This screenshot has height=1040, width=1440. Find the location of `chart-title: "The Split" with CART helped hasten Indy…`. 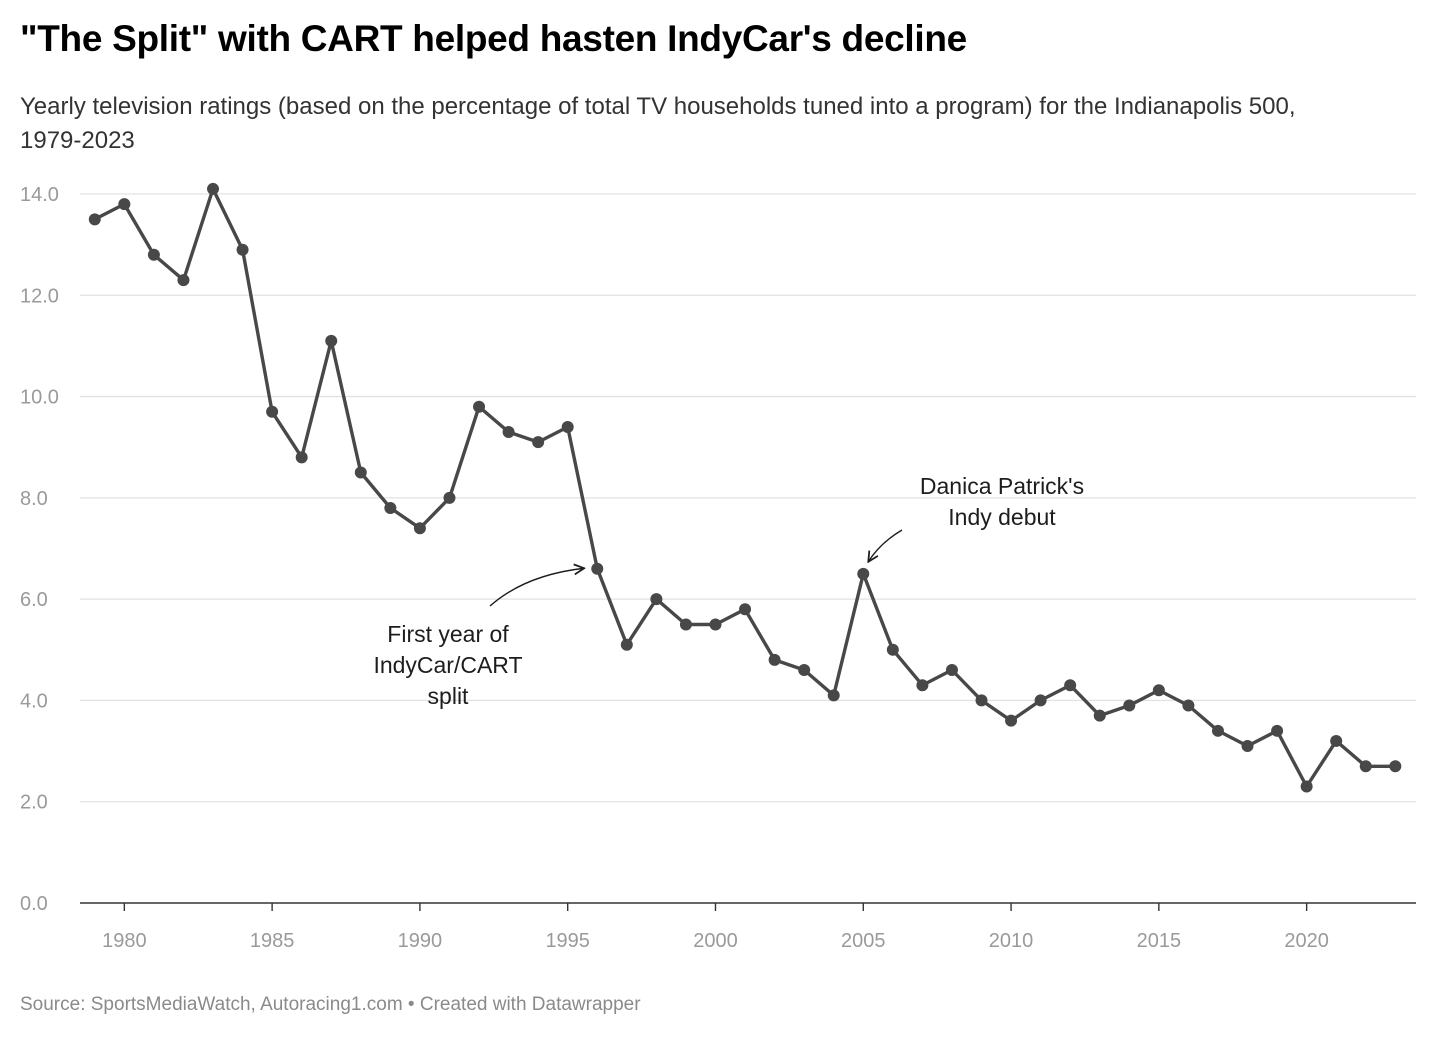

chart-title: "The Split" with CART helped hasten Indy… is located at coordinates (493, 38).